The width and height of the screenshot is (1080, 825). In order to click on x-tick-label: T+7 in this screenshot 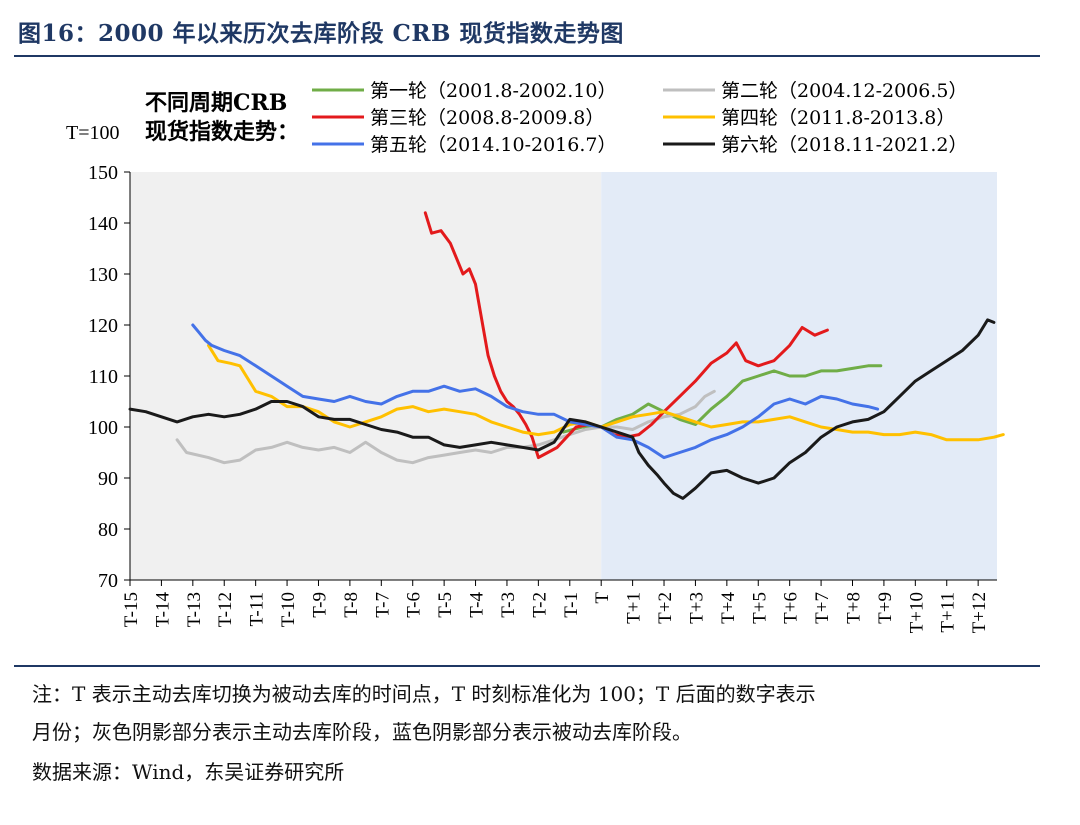, I will do `click(822, 608)`.